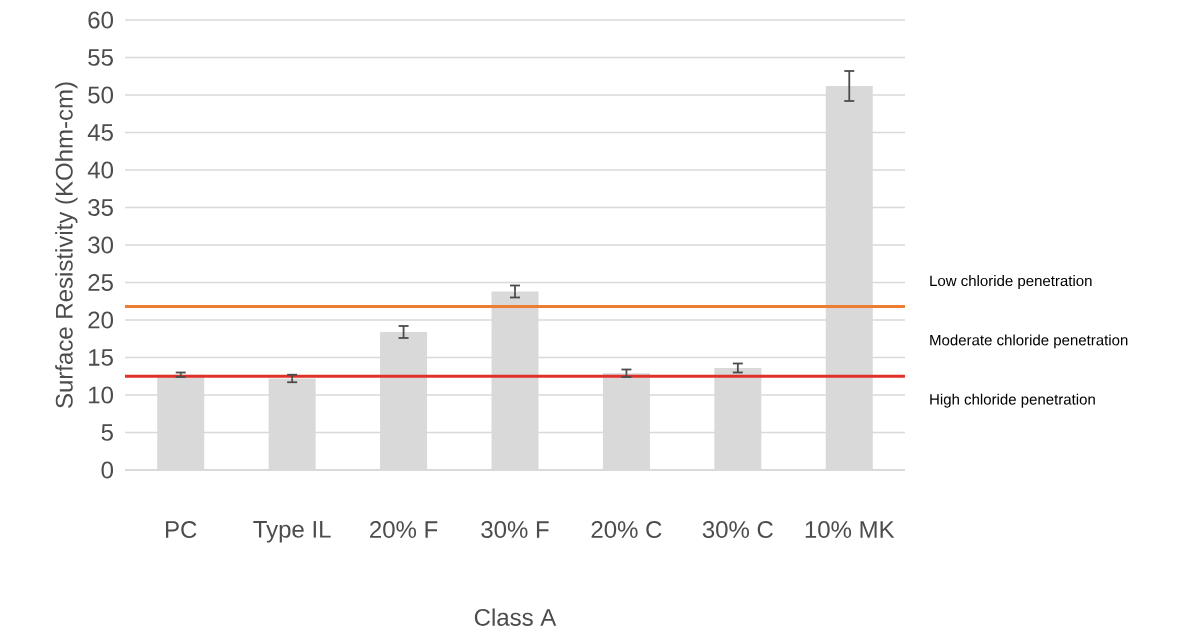 Image resolution: width=1185 pixels, height=626 pixels. Describe the element at coordinates (101, 357) in the screenshot. I see `y-tick-label: 15` at that location.